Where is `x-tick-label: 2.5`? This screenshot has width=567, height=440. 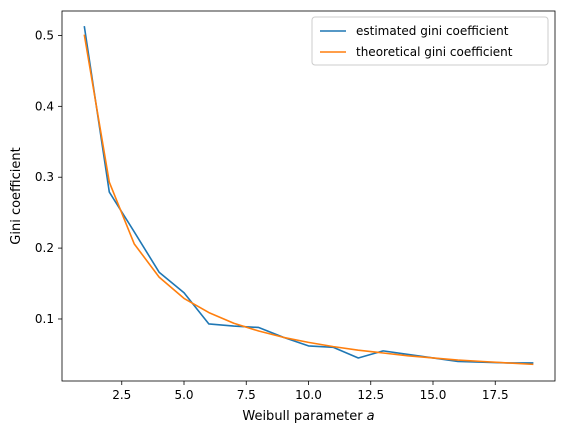
x-tick-label: 2.5 is located at coordinates (121, 395).